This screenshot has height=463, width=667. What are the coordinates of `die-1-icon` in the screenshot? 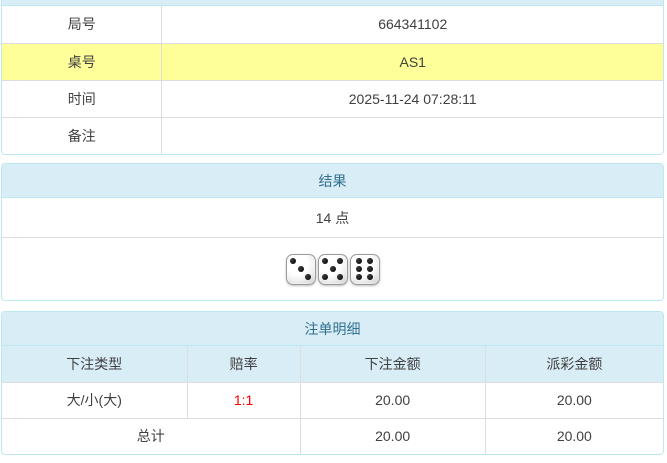 It's located at (300, 269).